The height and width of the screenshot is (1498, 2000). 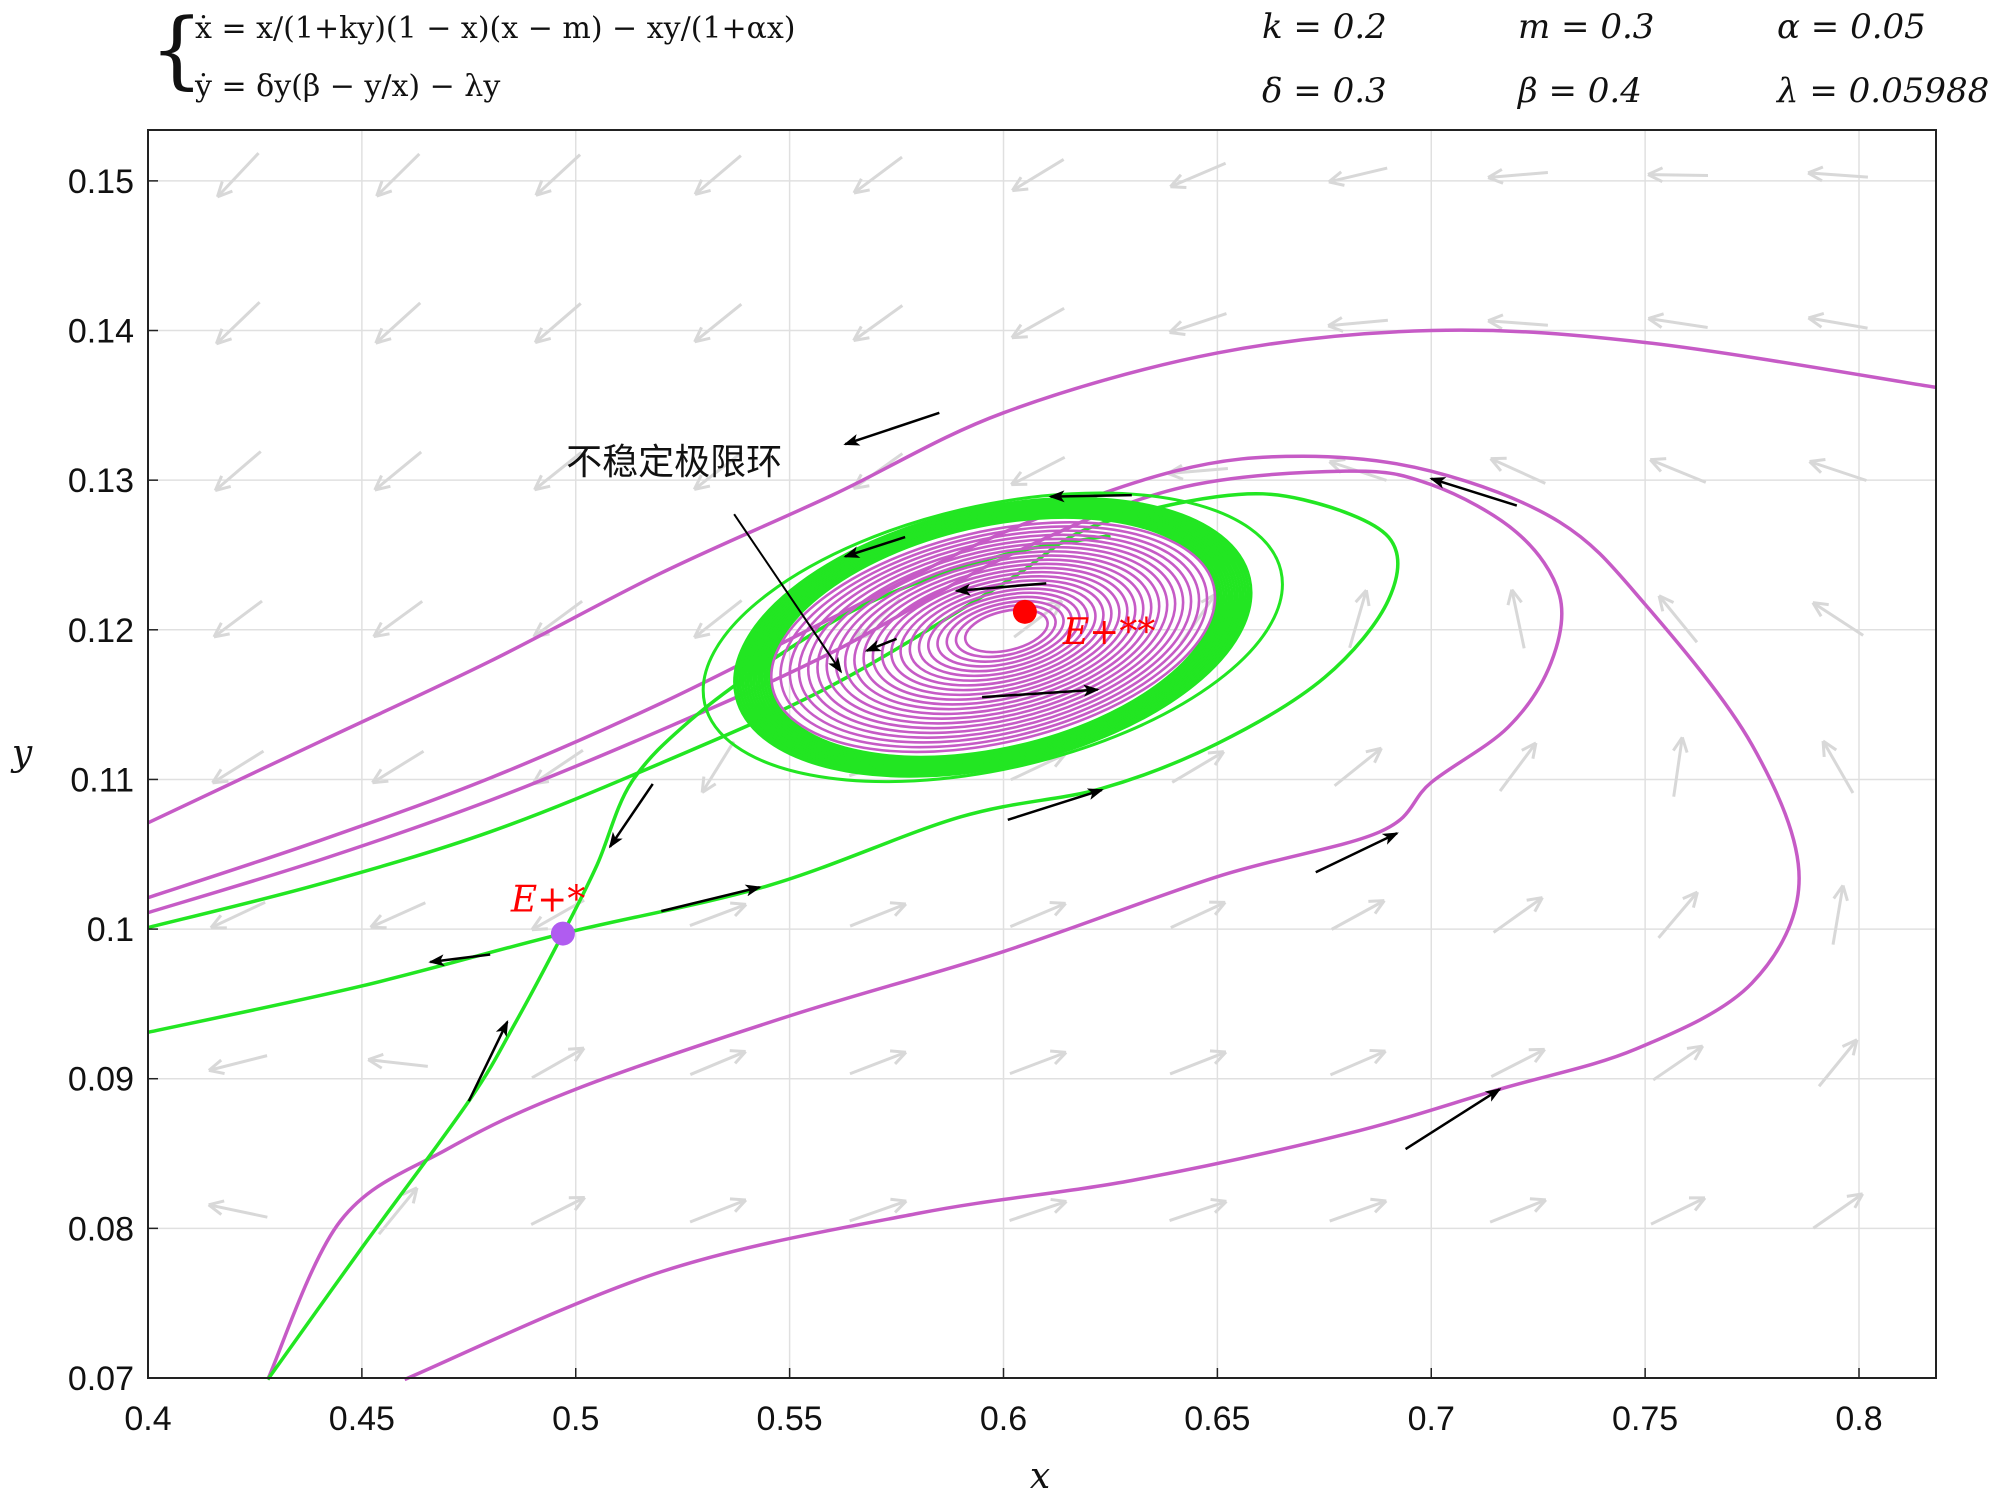 I want to click on x-tick-label: 0.7, so click(x=1431, y=1419).